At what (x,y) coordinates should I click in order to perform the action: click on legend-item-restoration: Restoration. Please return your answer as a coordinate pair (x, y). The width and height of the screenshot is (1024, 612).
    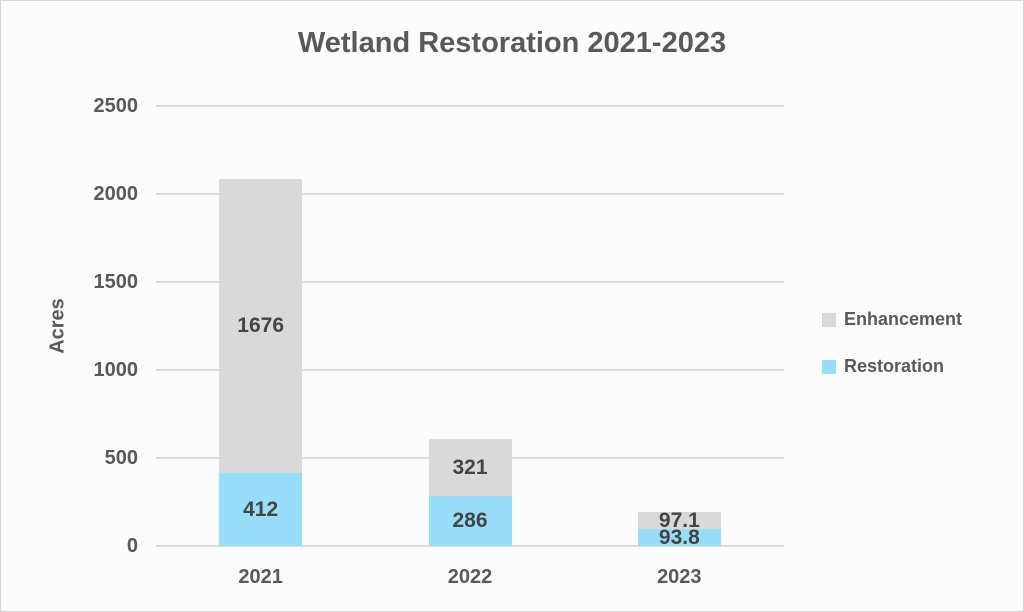
    Looking at the image, I should click on (892, 366).